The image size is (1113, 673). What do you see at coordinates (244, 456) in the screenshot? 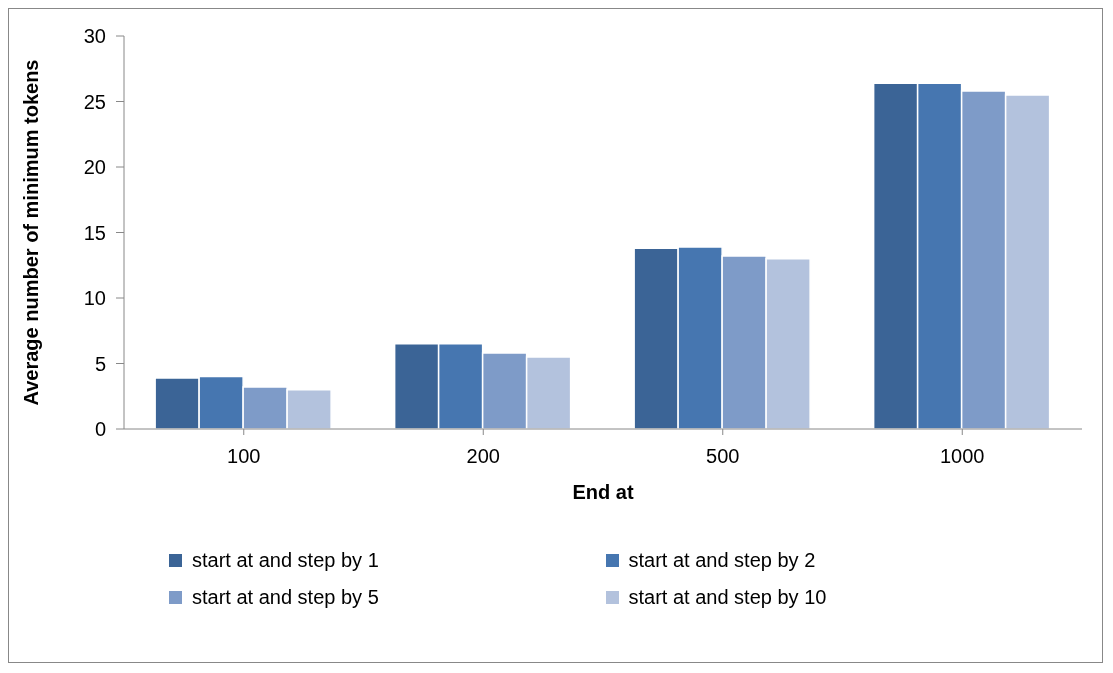
I see `x-tick-label: 100` at bounding box center [244, 456].